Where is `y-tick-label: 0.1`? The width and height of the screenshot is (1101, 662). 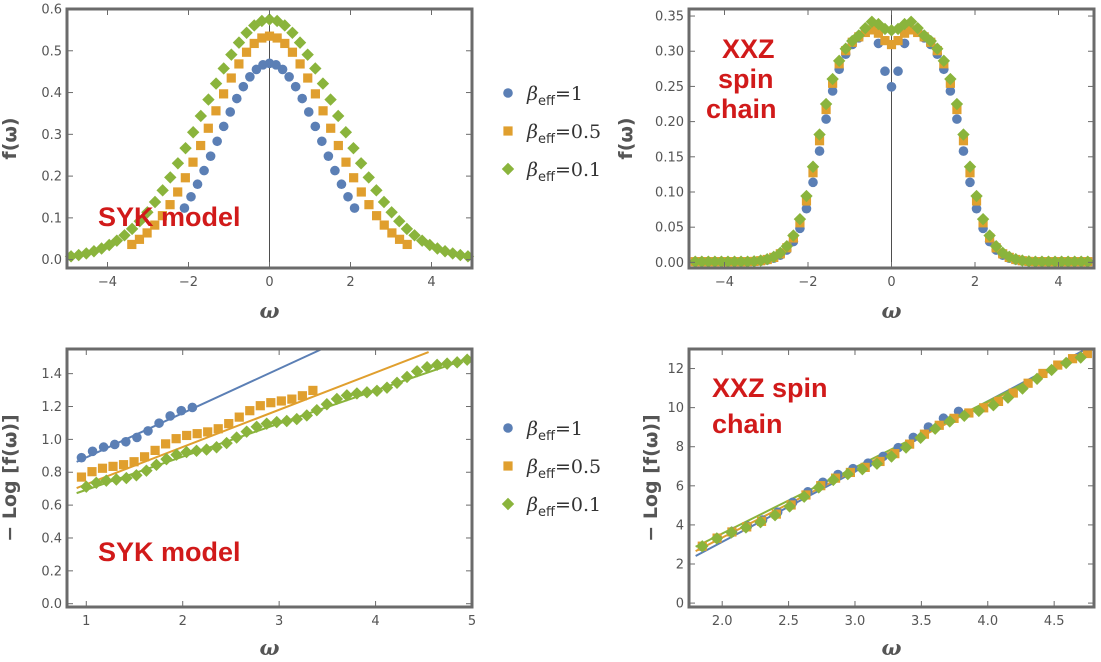
y-tick-label: 0.1 is located at coordinates (51, 218).